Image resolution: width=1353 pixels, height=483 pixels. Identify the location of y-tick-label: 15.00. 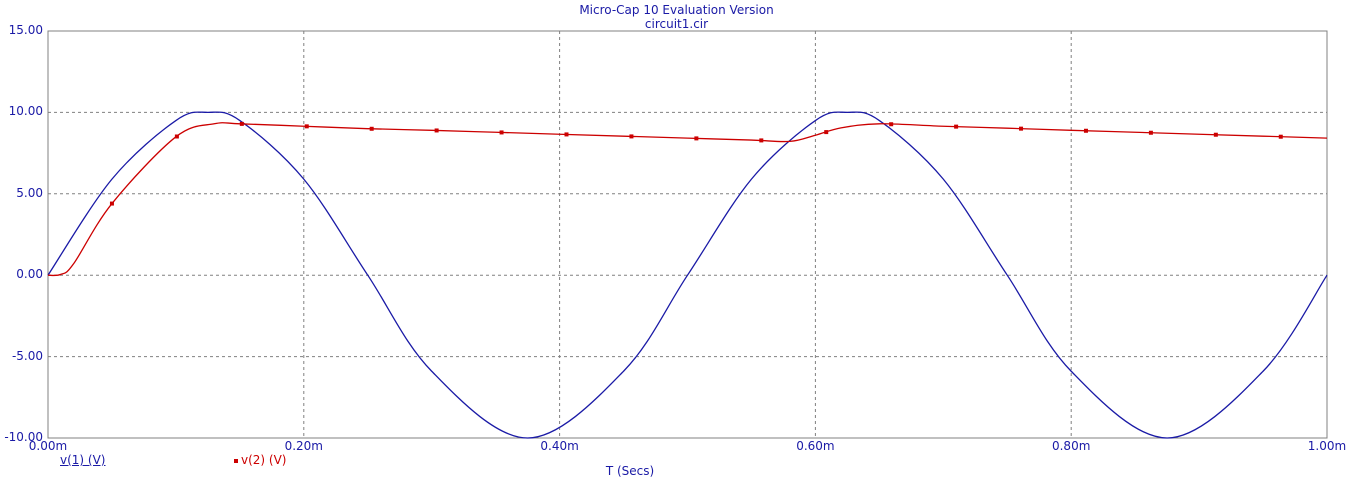
(25, 30).